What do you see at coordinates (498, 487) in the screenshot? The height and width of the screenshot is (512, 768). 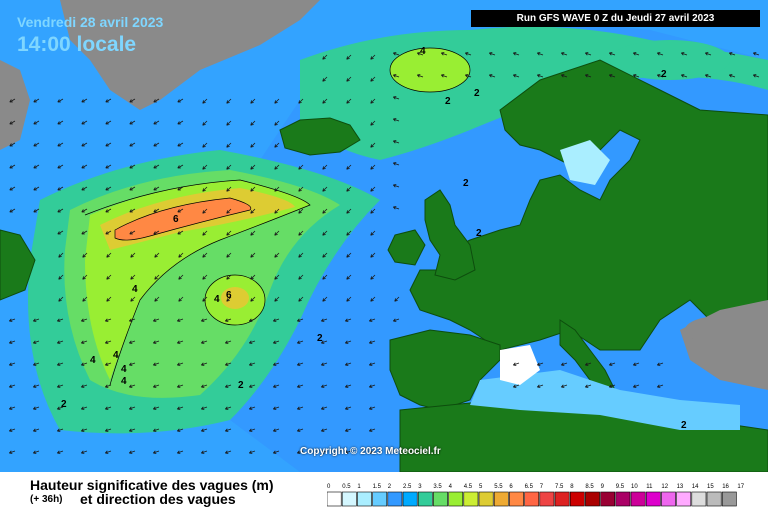 I see `scale-tick-label: 5.5` at bounding box center [498, 487].